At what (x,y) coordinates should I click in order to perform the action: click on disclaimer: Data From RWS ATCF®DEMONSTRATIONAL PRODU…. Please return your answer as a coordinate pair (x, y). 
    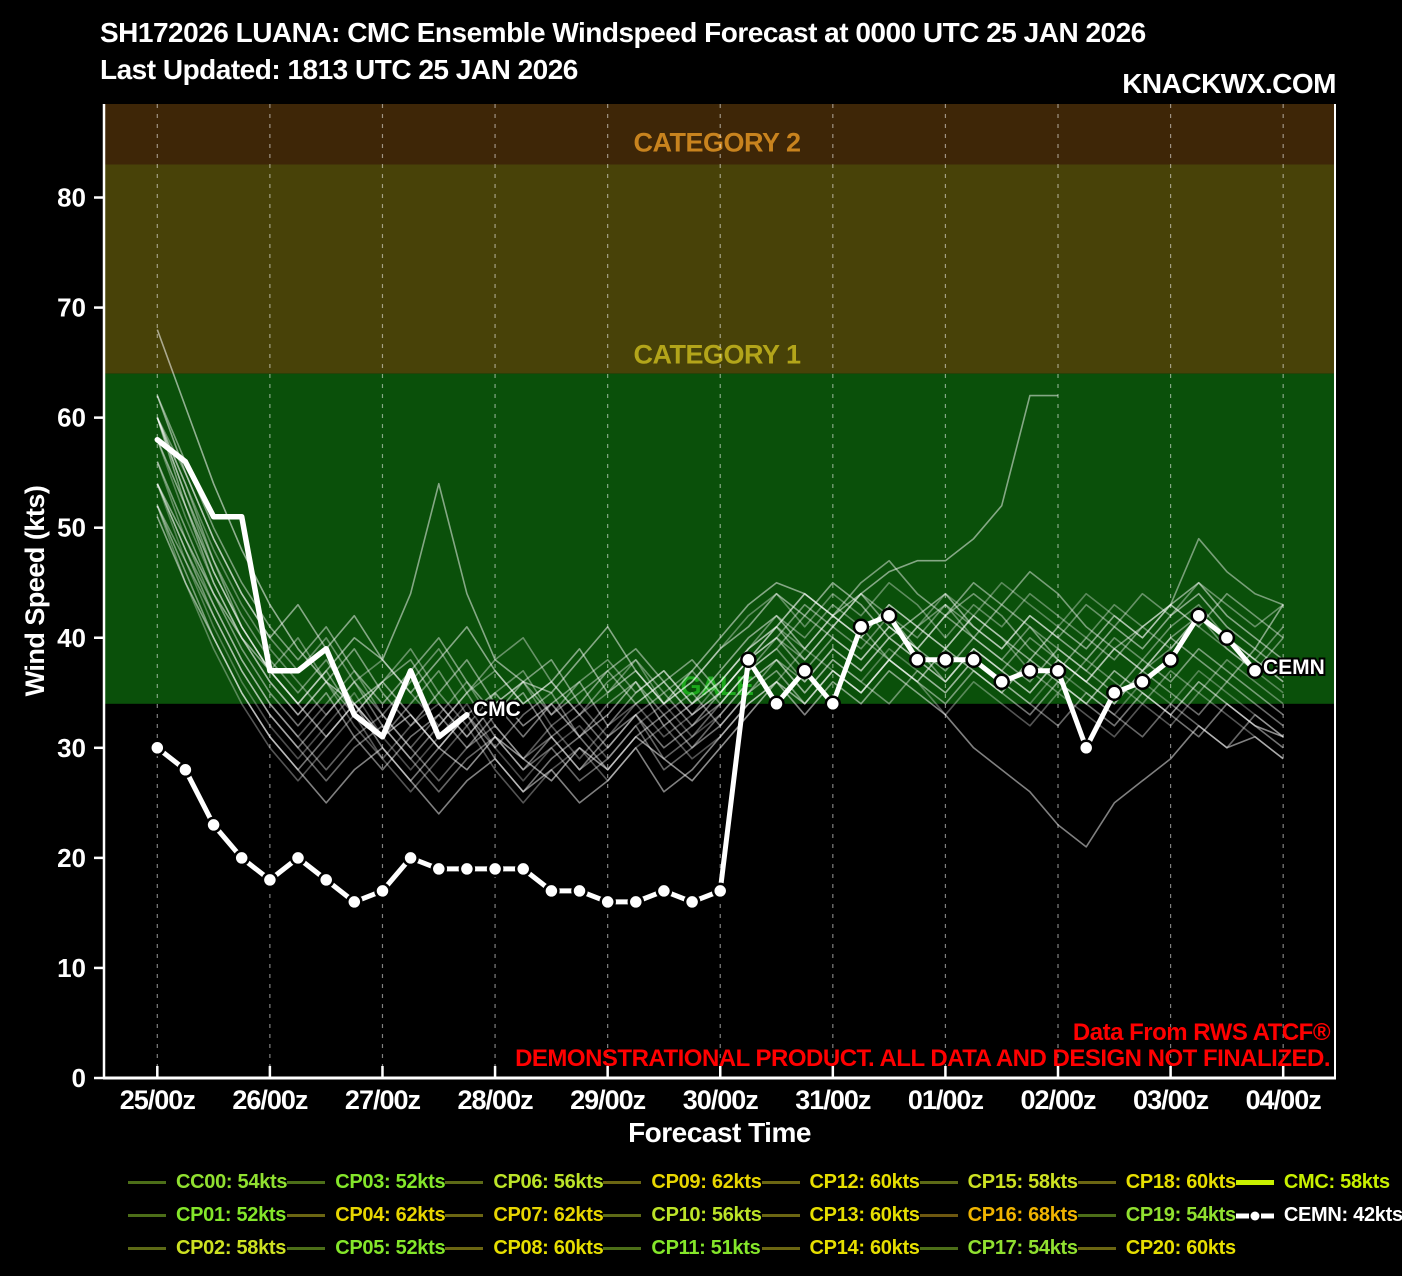
    Looking at the image, I should click on (923, 1045).